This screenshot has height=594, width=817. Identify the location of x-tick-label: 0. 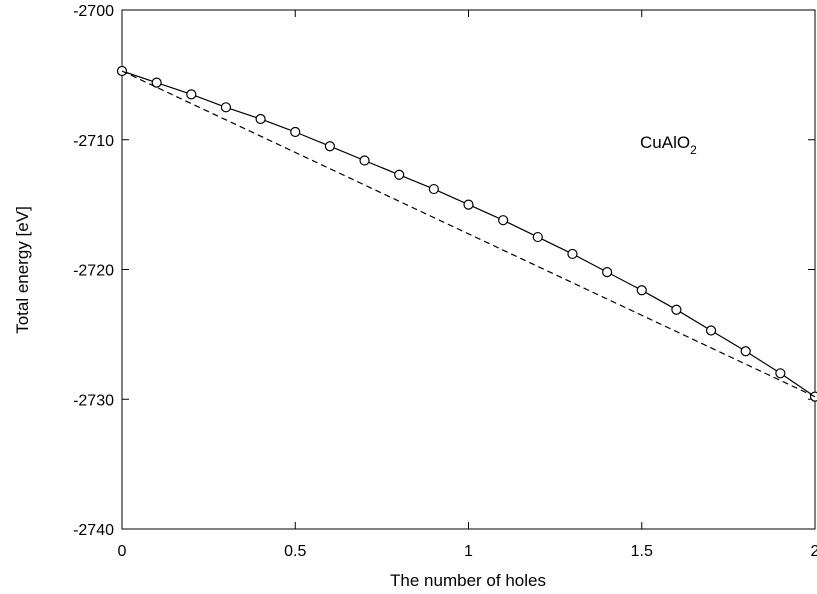
(122, 551).